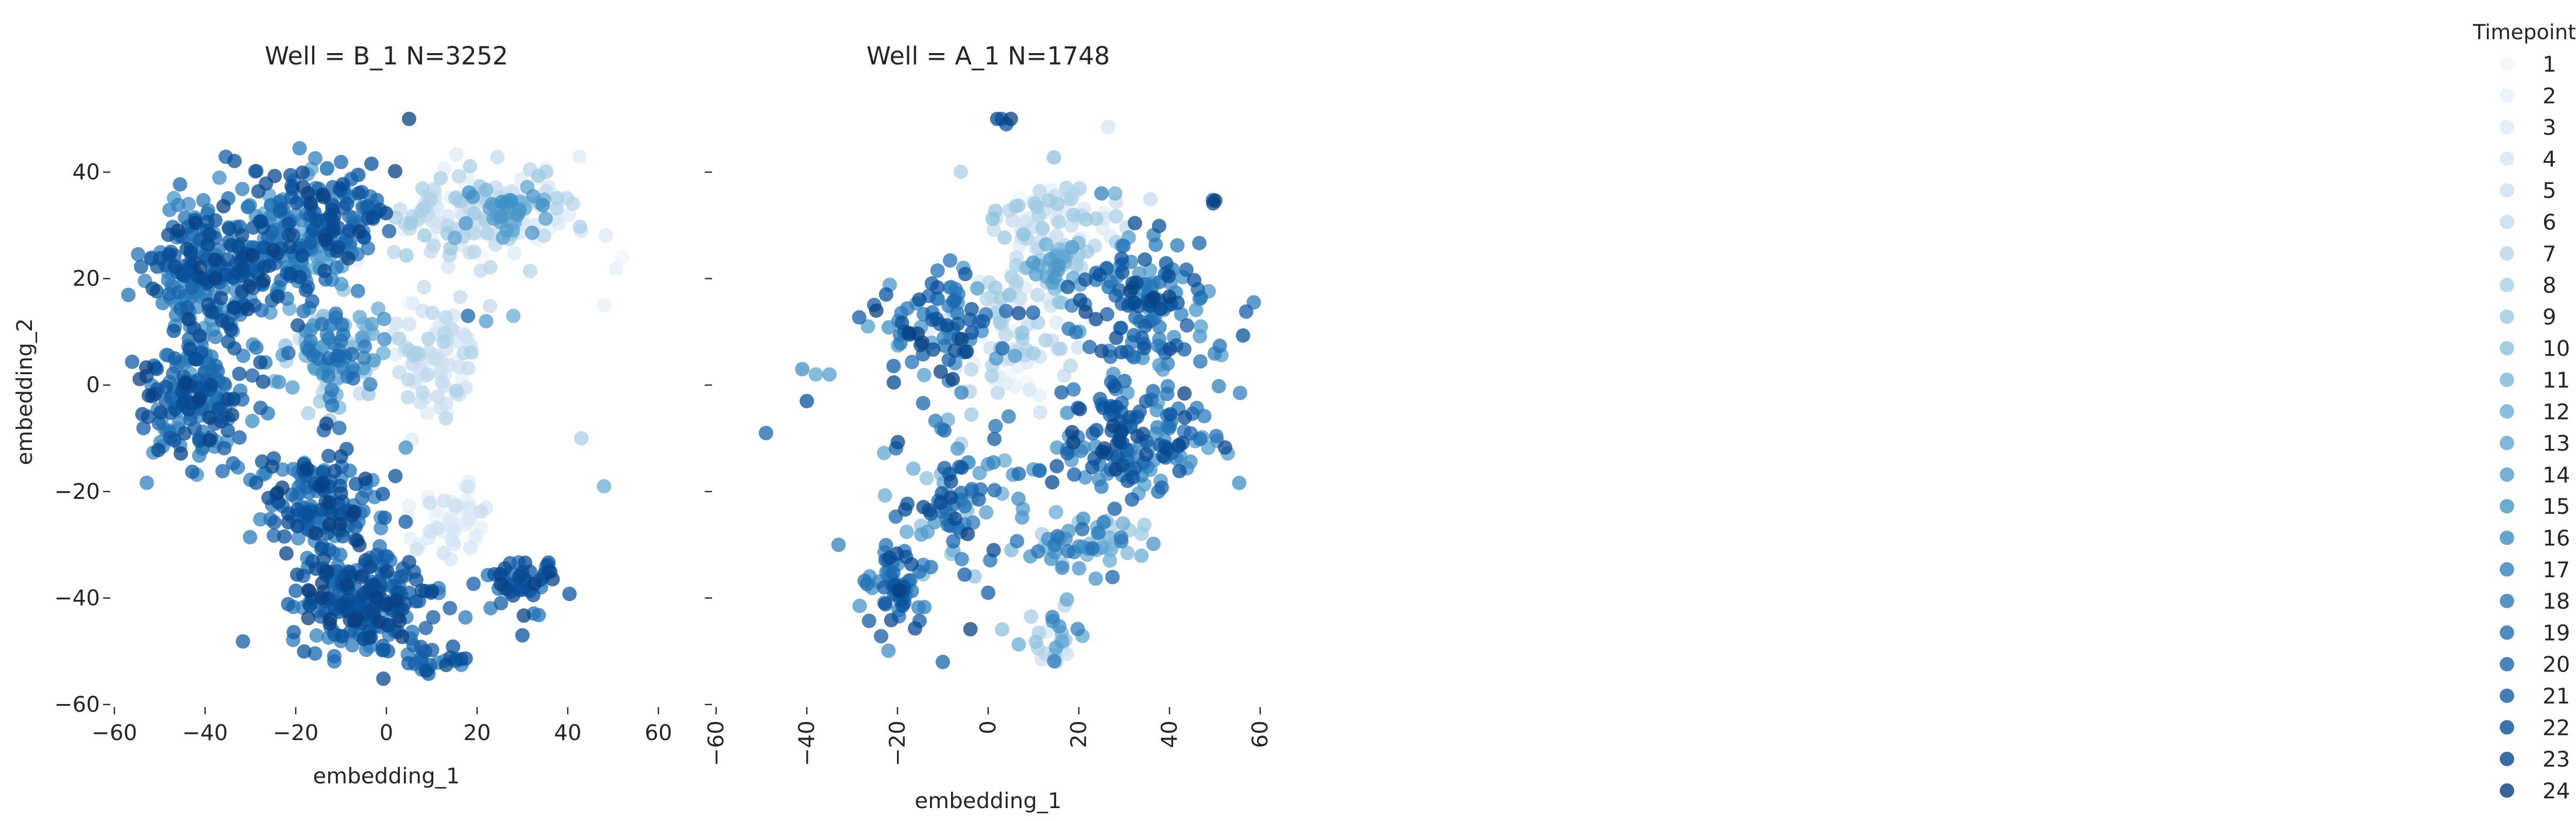 This screenshot has height=821, width=2576. What do you see at coordinates (387, 732) in the screenshot?
I see `x-tick-label: 0` at bounding box center [387, 732].